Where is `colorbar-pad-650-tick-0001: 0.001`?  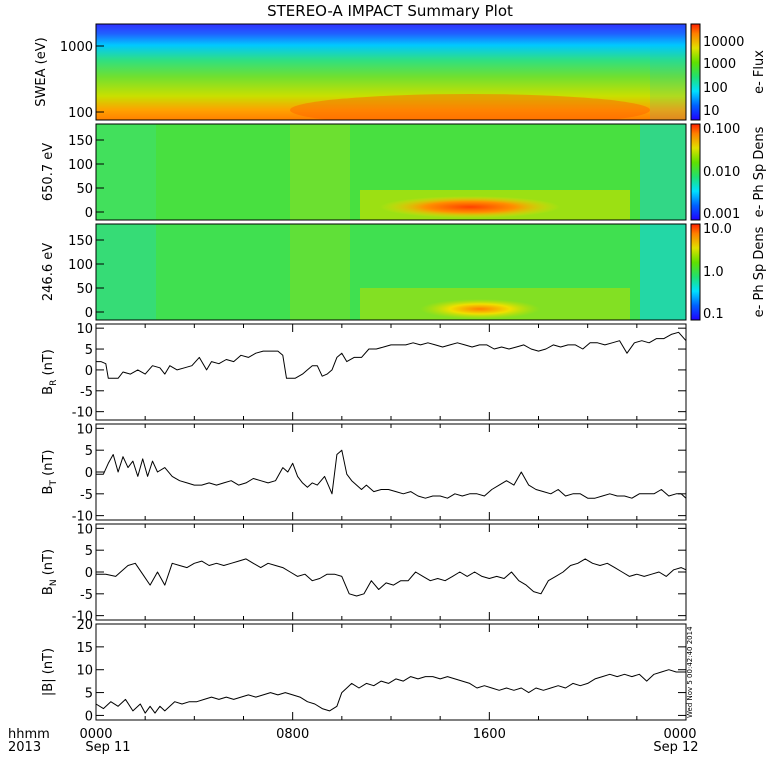
colorbar-pad-650-tick-0001: 0.001 is located at coordinates (721, 214).